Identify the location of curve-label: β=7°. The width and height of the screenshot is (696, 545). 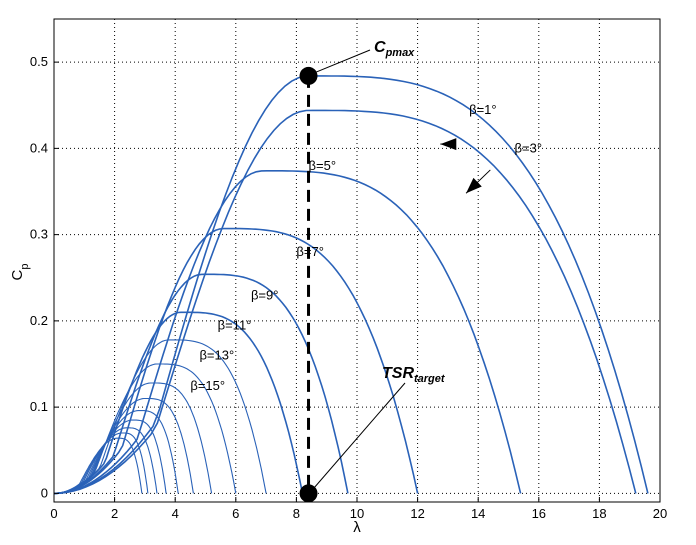
(310, 251).